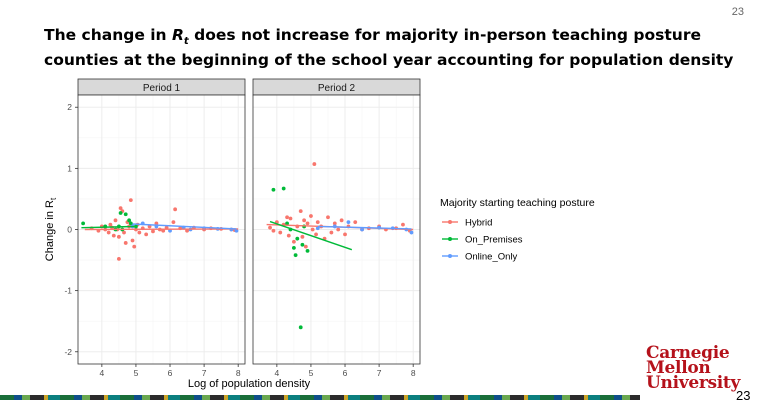 The height and width of the screenshot is (418, 758). What do you see at coordinates (69, 107) in the screenshot?
I see `y-tick-label: 2` at bounding box center [69, 107].